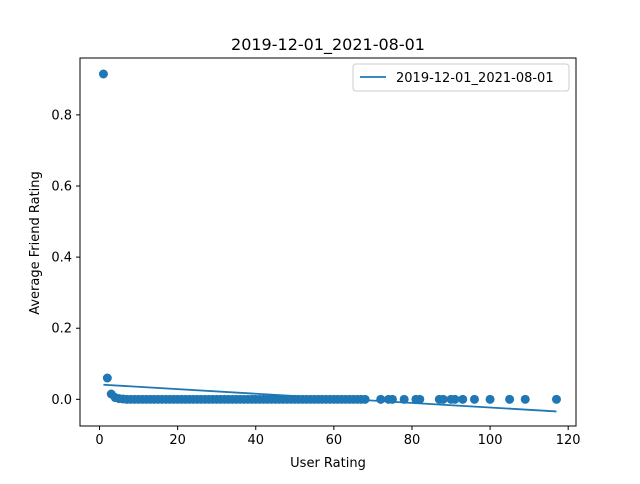  I want to click on x-tick-label: 100, so click(490, 440).